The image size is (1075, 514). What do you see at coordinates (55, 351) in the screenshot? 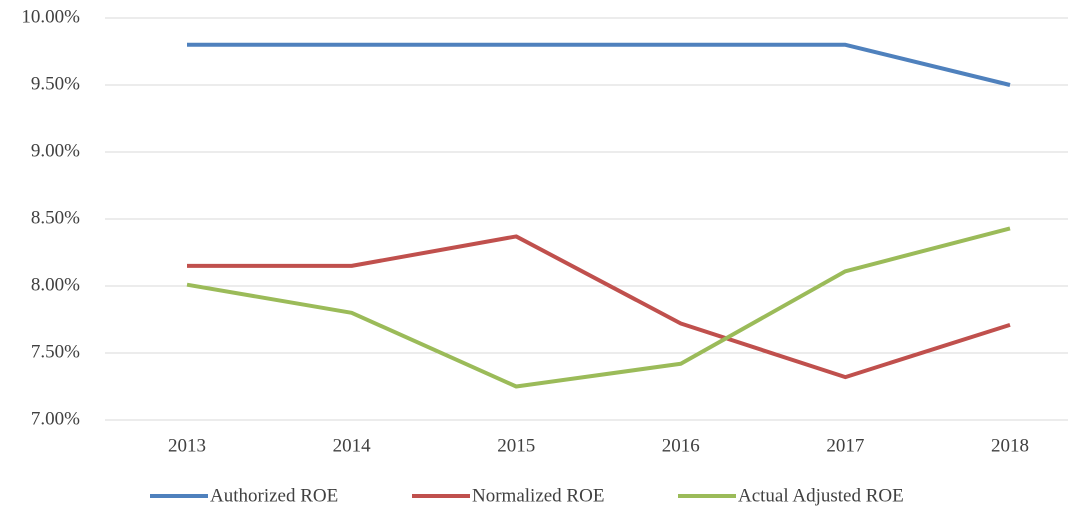
I see `y-tick-label: 7.50%` at bounding box center [55, 351].